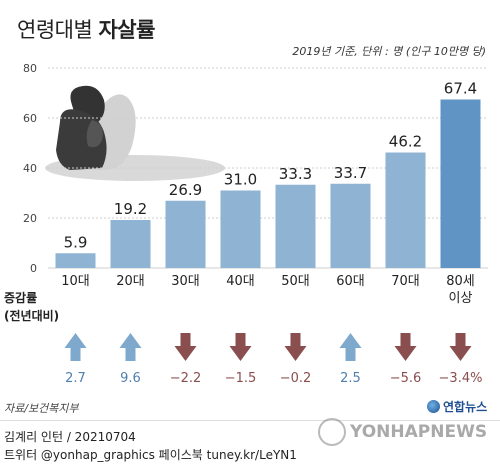 This screenshot has height=465, width=500. What do you see at coordinates (130, 281) in the screenshot?
I see `category-label: 20대` at bounding box center [130, 281].